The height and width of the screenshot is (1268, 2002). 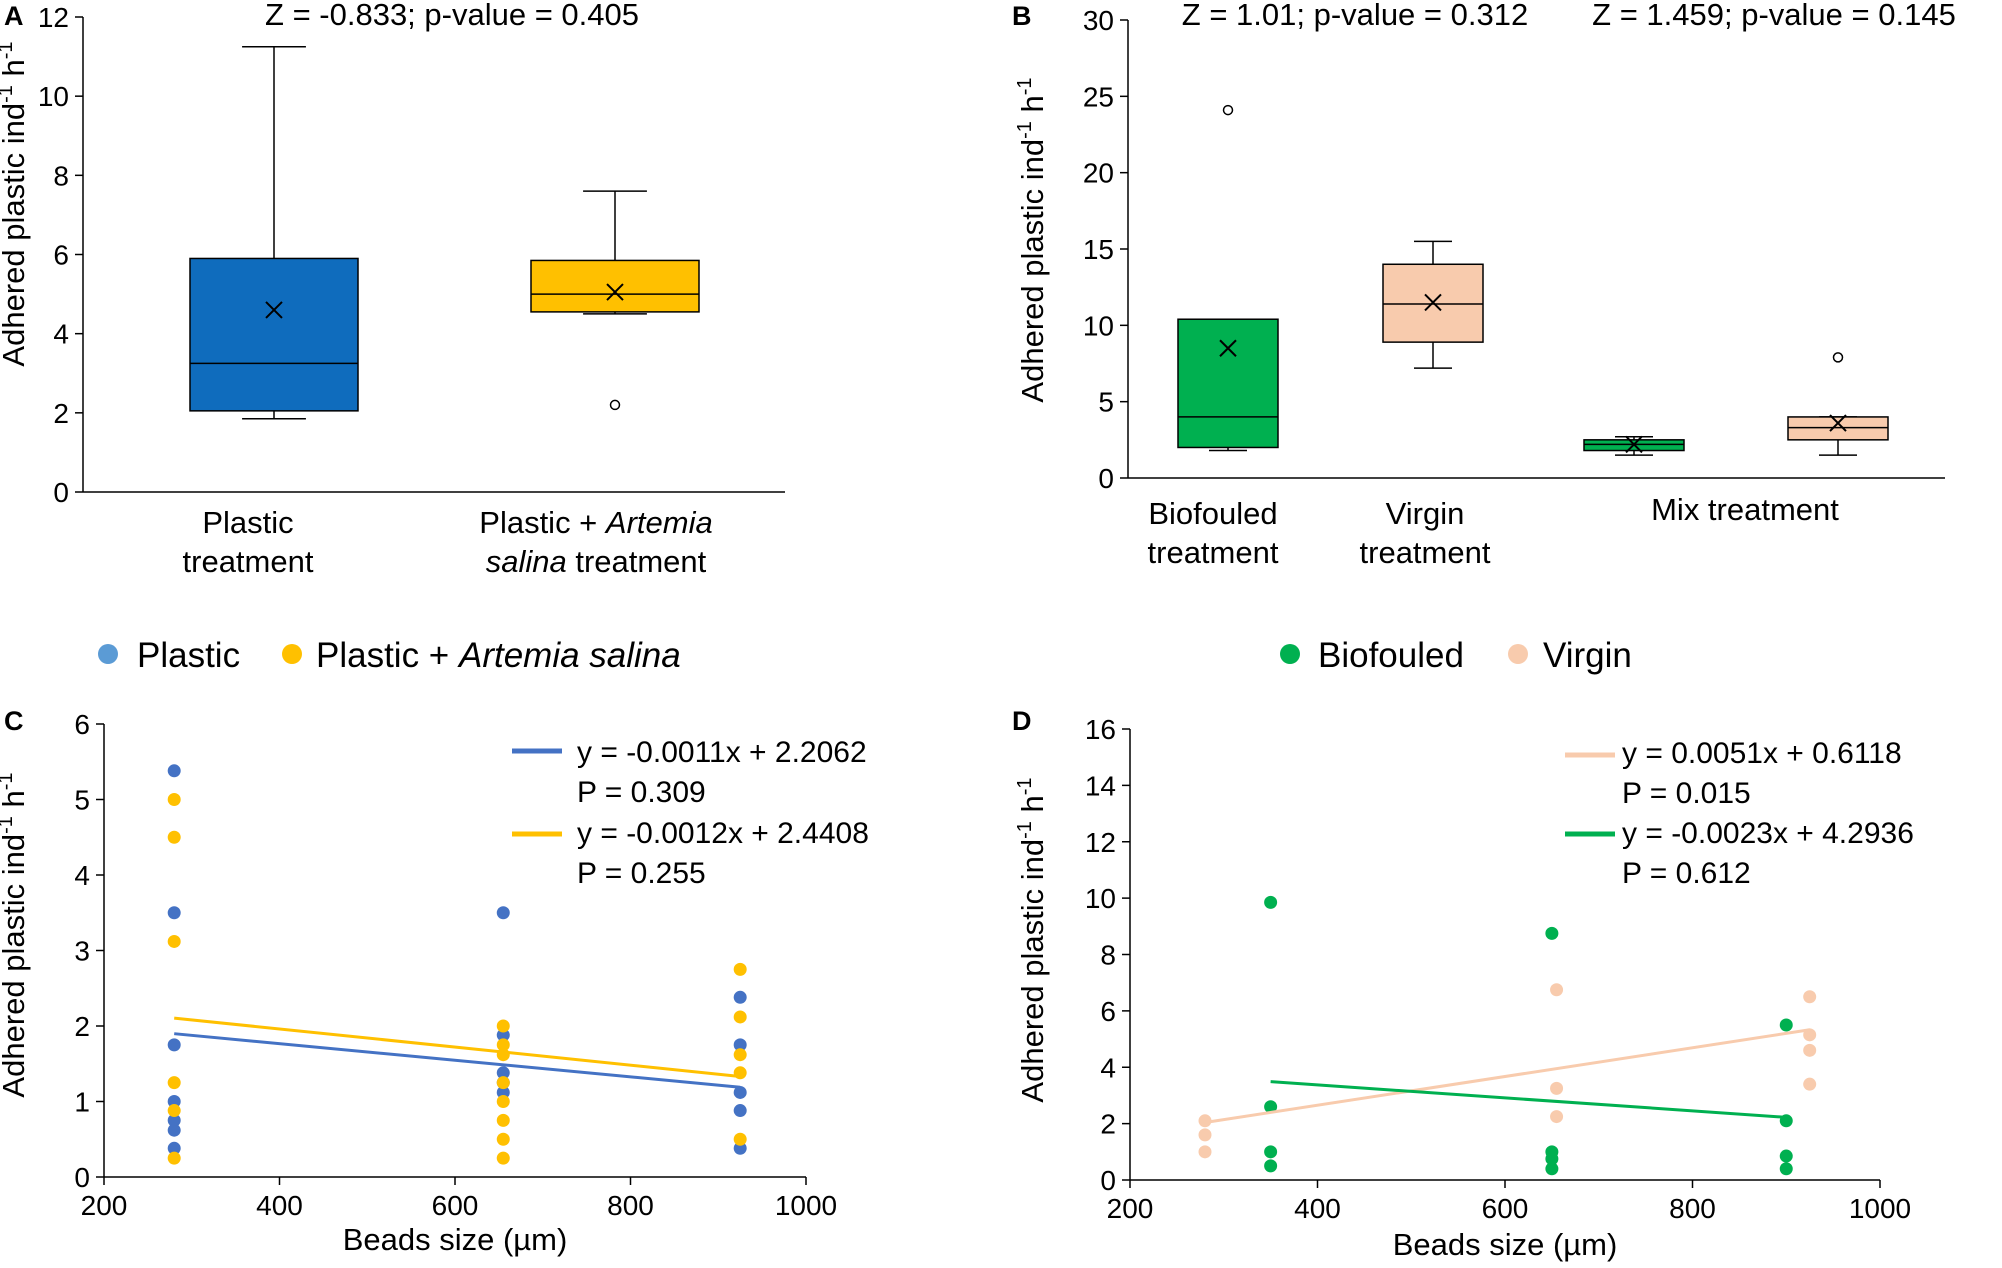 What do you see at coordinates (1745, 509) in the screenshot?
I see `x-category-label: Mix treatment` at bounding box center [1745, 509].